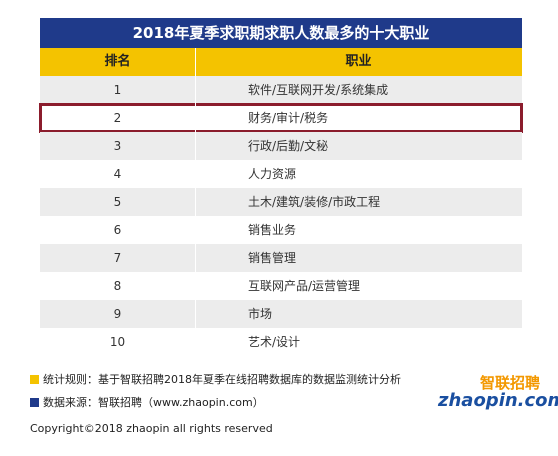  I want to click on rank-cell: 3, so click(117, 146).